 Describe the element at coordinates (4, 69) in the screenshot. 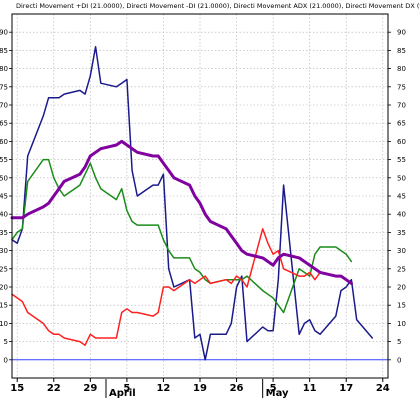

I see `y-tick-label-left: 80` at that location.